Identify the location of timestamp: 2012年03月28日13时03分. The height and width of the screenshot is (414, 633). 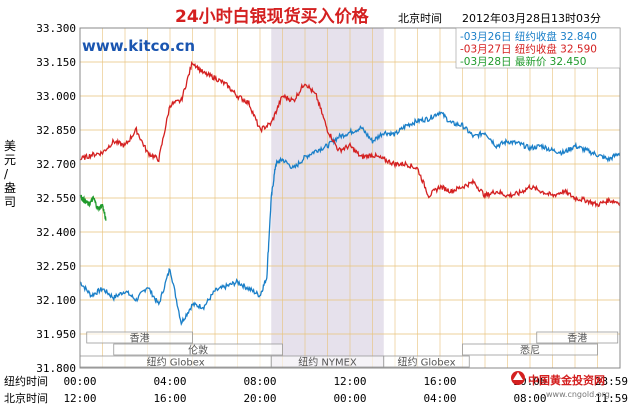
(531, 18).